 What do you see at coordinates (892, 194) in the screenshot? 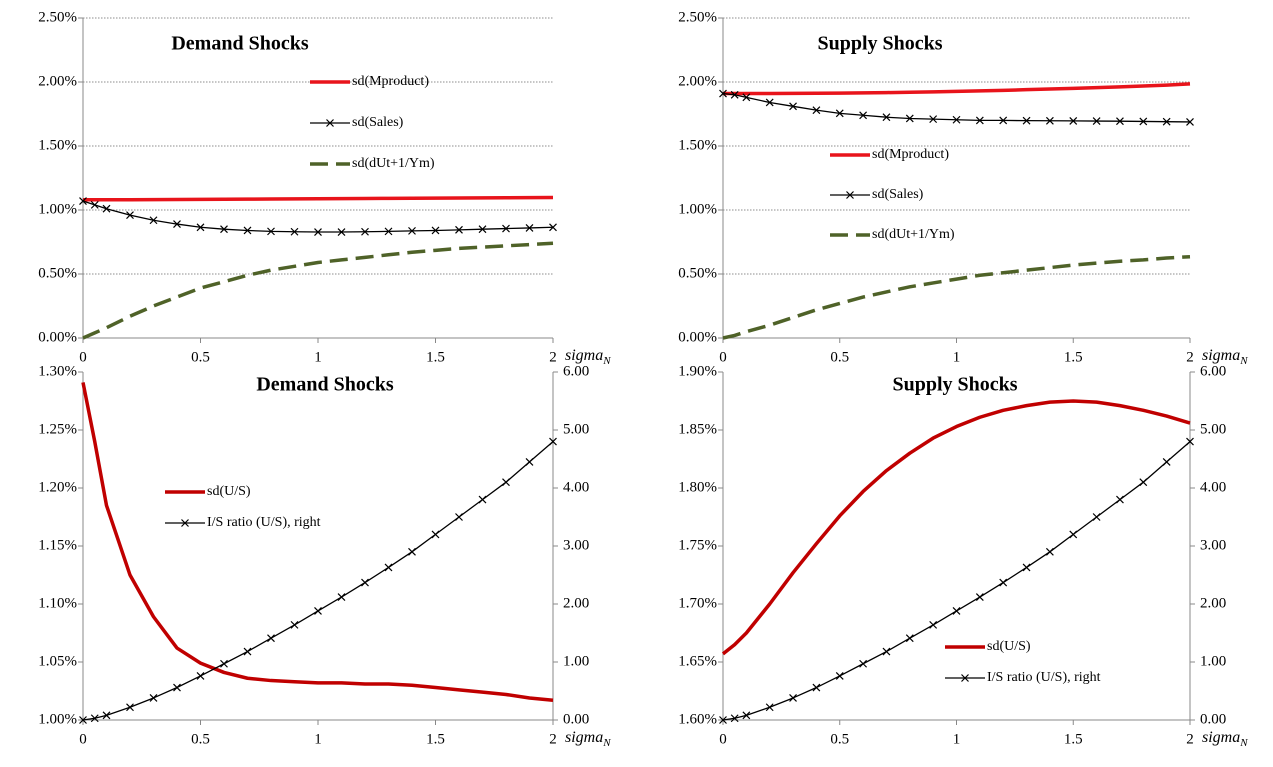
I see `legend: sd(Mproduct) sd(Sales) sd(dUt+1/Ym)` at bounding box center [892, 194].